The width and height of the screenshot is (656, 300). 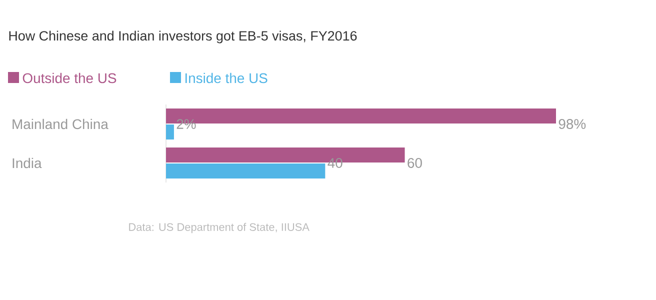 I want to click on y-tick-label: India, so click(x=27, y=163).